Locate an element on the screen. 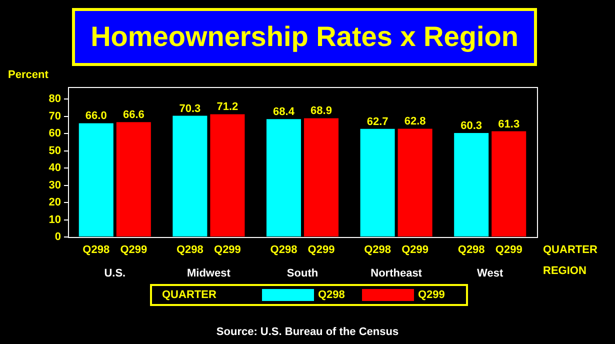 Image resolution: width=615 pixels, height=344 pixels. y-tick-label: 70 is located at coordinates (54, 116).